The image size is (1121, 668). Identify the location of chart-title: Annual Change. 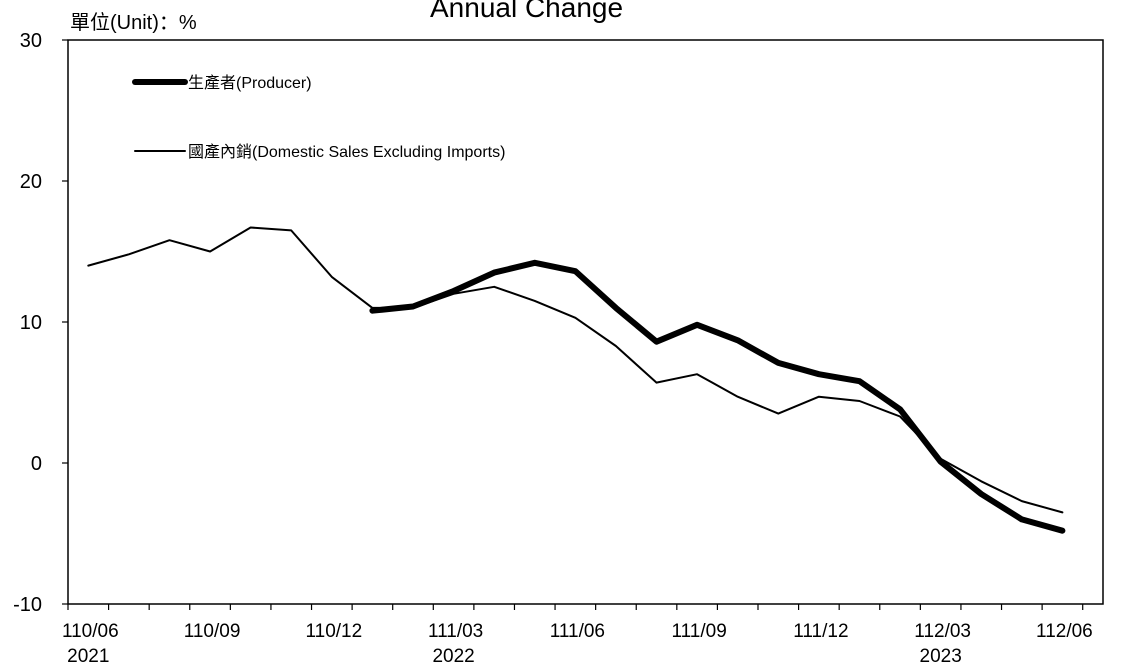
(527, 11).